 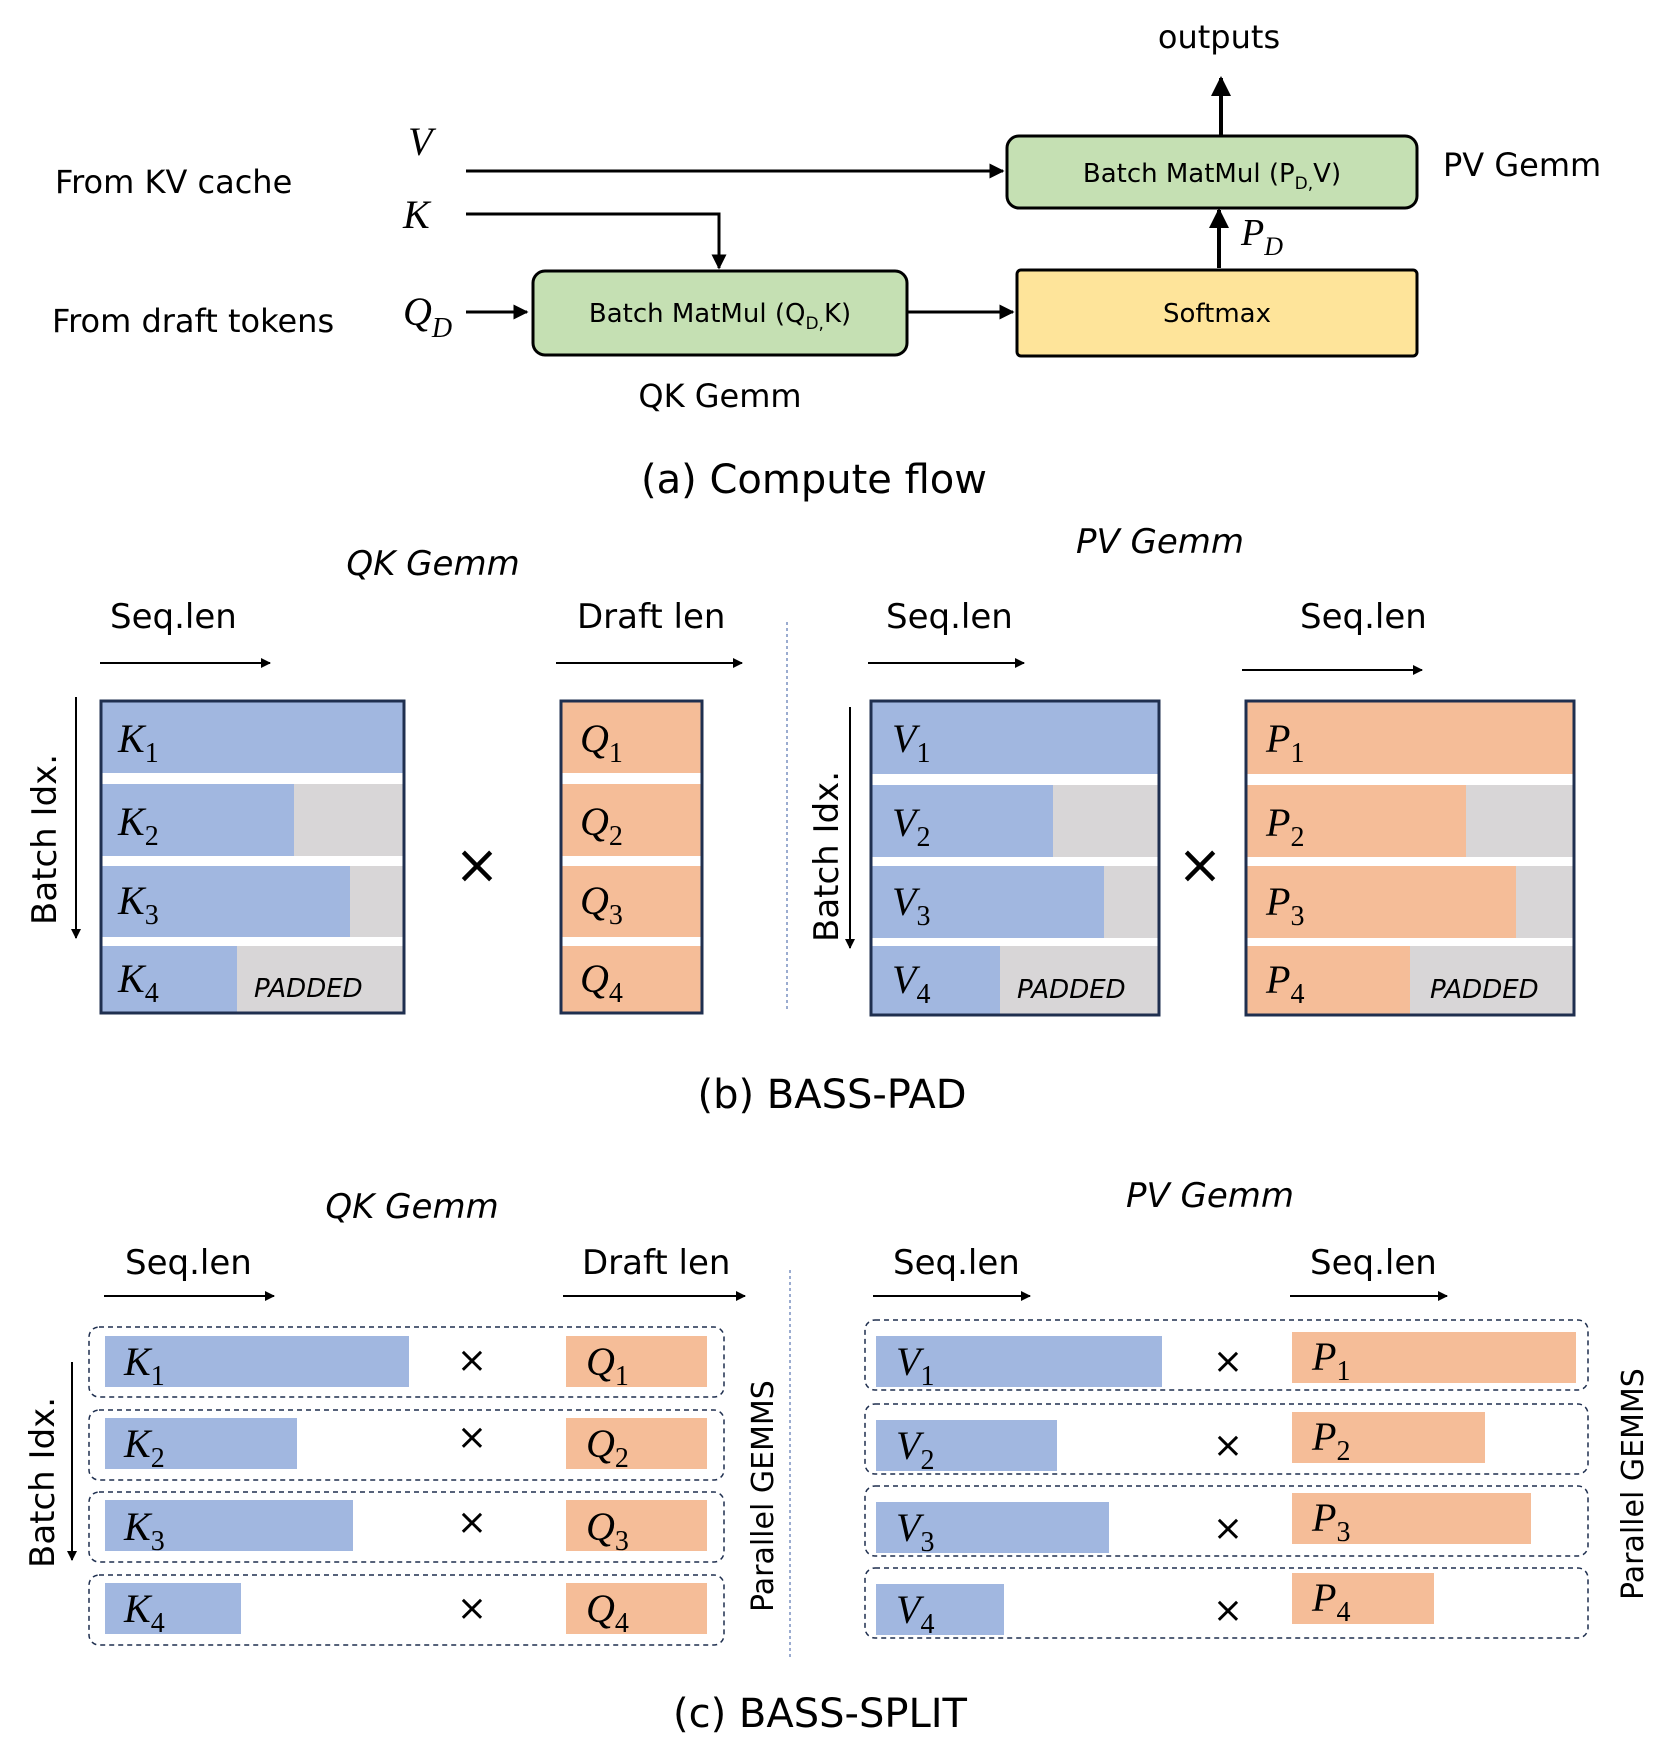 What do you see at coordinates (966, 1445) in the screenshot?
I see `split-v2-bar` at bounding box center [966, 1445].